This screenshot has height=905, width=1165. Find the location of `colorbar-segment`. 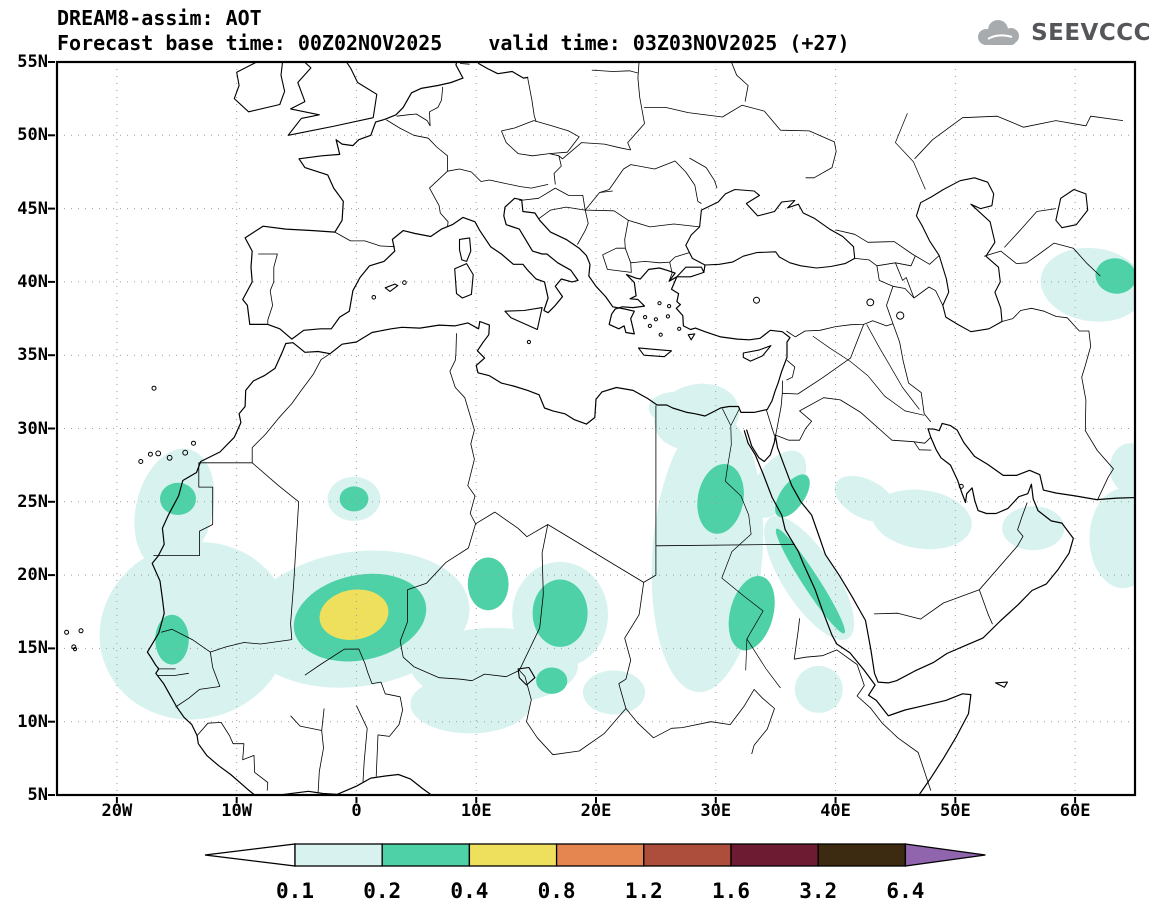

colorbar-segment is located at coordinates (513, 855).